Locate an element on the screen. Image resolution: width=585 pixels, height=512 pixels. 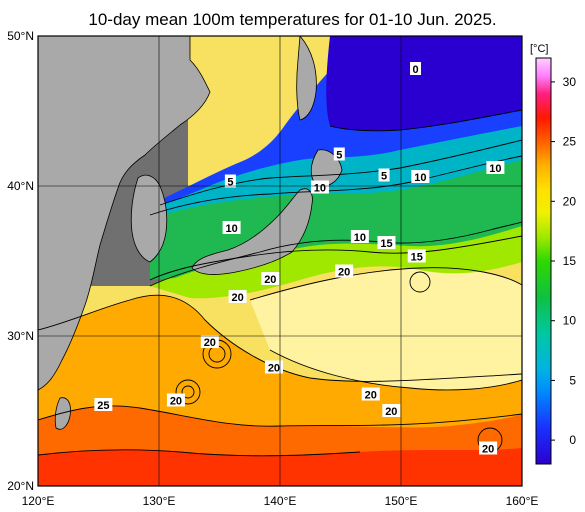
land-korea is located at coordinates (149, 218).